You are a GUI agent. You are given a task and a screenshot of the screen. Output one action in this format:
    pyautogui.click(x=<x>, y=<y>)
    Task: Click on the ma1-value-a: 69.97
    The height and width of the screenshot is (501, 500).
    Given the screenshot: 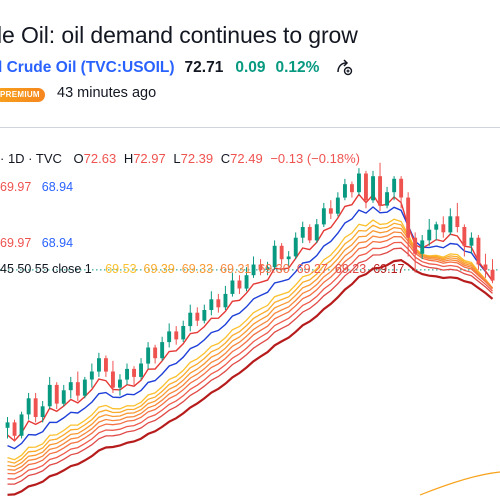 What is the action you would take?
    pyautogui.click(x=16, y=187)
    